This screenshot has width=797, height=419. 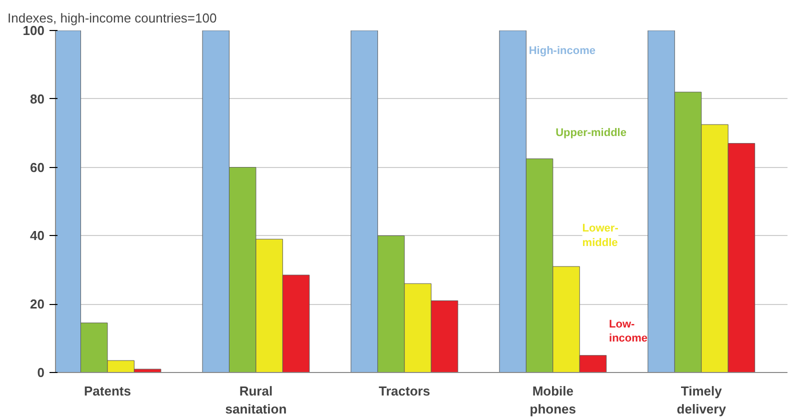 What do you see at coordinates (37, 167) in the screenshot?
I see `y-tick-label: 60` at bounding box center [37, 167].